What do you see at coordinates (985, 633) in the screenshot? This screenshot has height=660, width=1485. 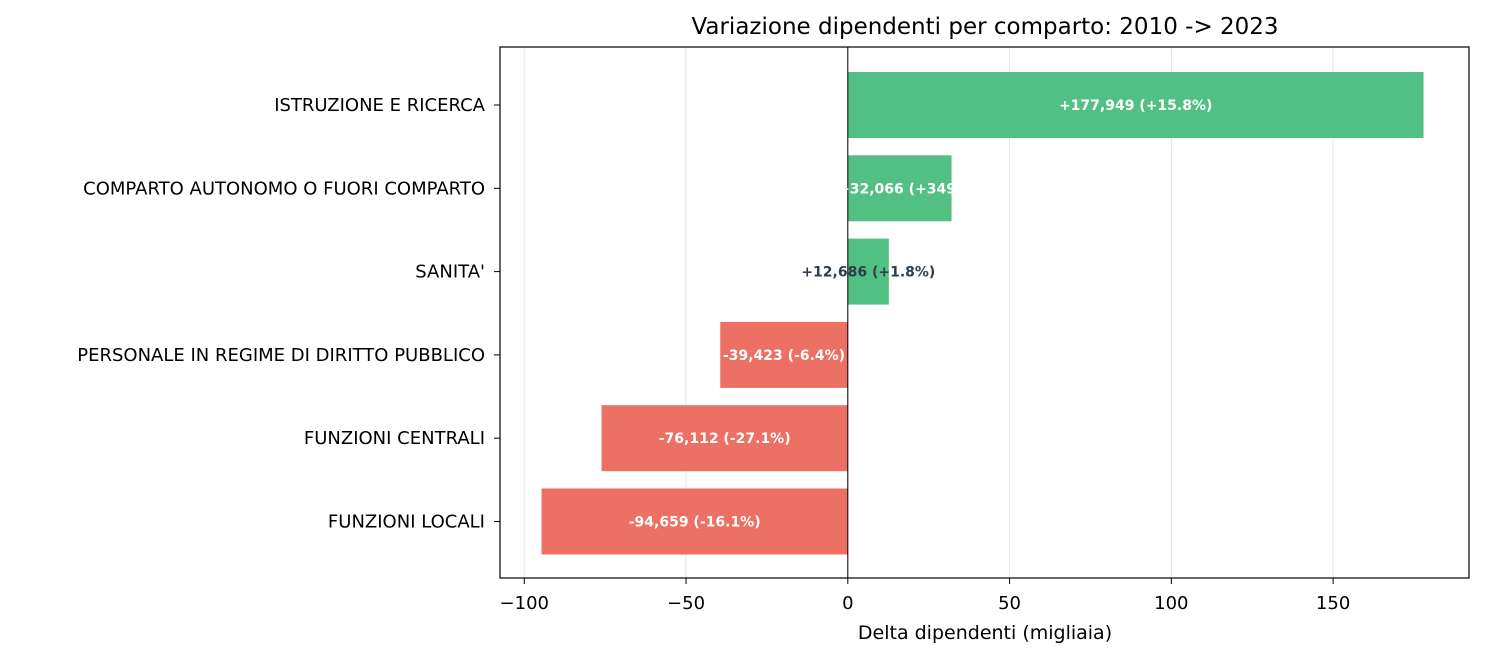 I see `x-axis-label: Delta dipendenti (migliaia)` at bounding box center [985, 633].